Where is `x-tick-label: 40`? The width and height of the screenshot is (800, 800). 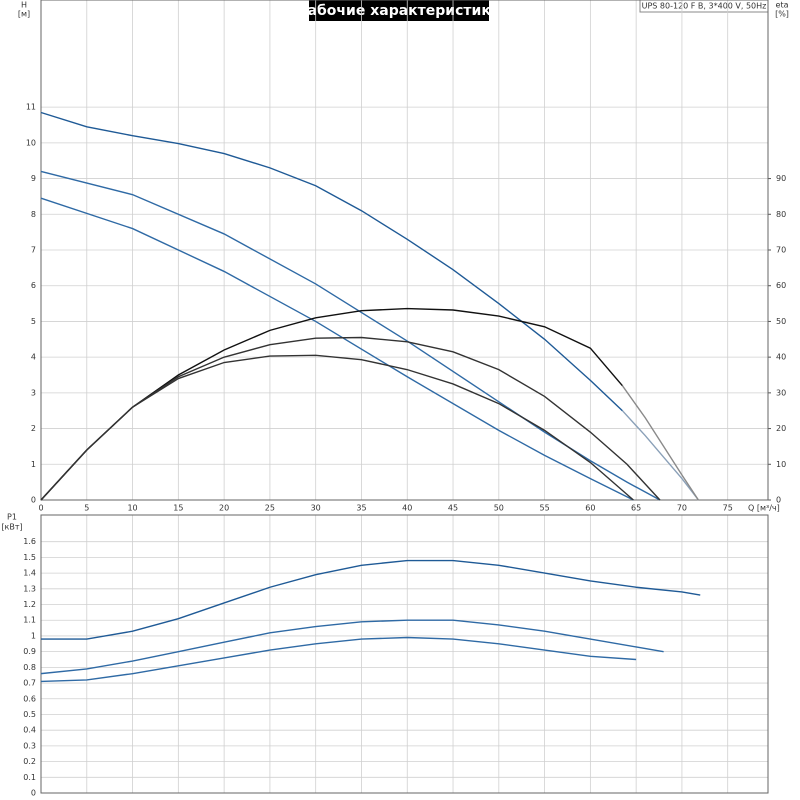 x-tick-label: 40 is located at coordinates (407, 508).